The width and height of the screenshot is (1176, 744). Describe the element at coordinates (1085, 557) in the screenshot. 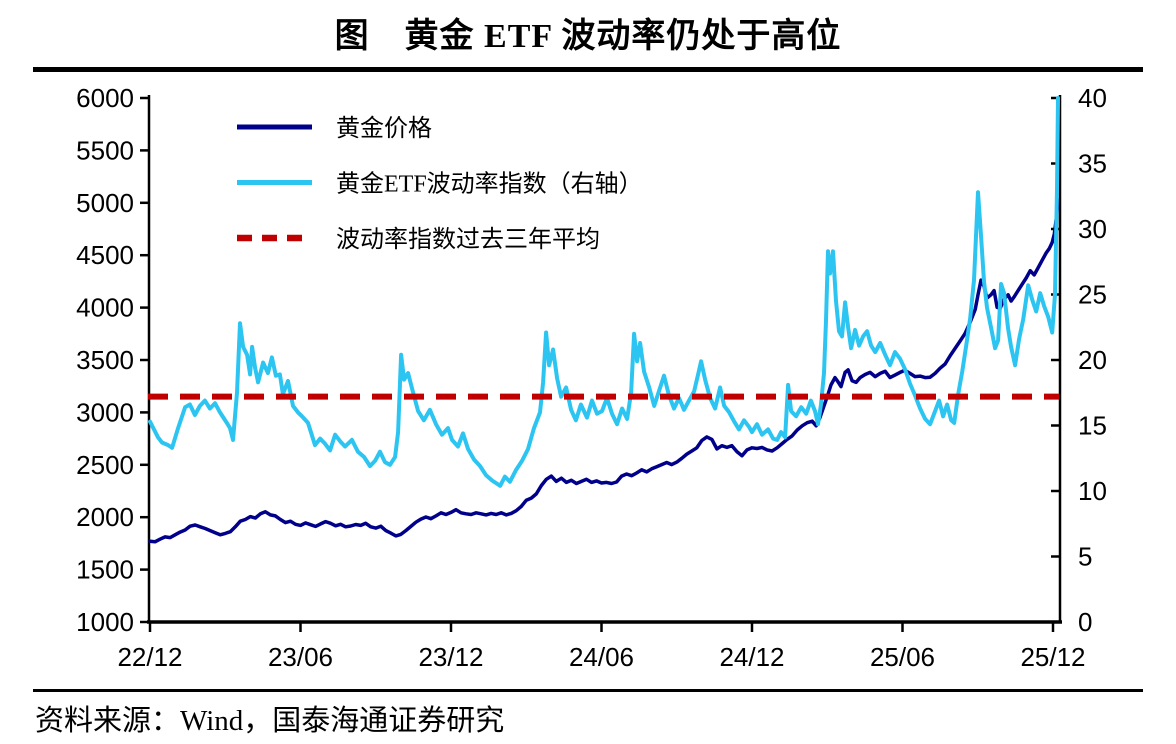

I see `right-axis-tick-label: 5` at that location.